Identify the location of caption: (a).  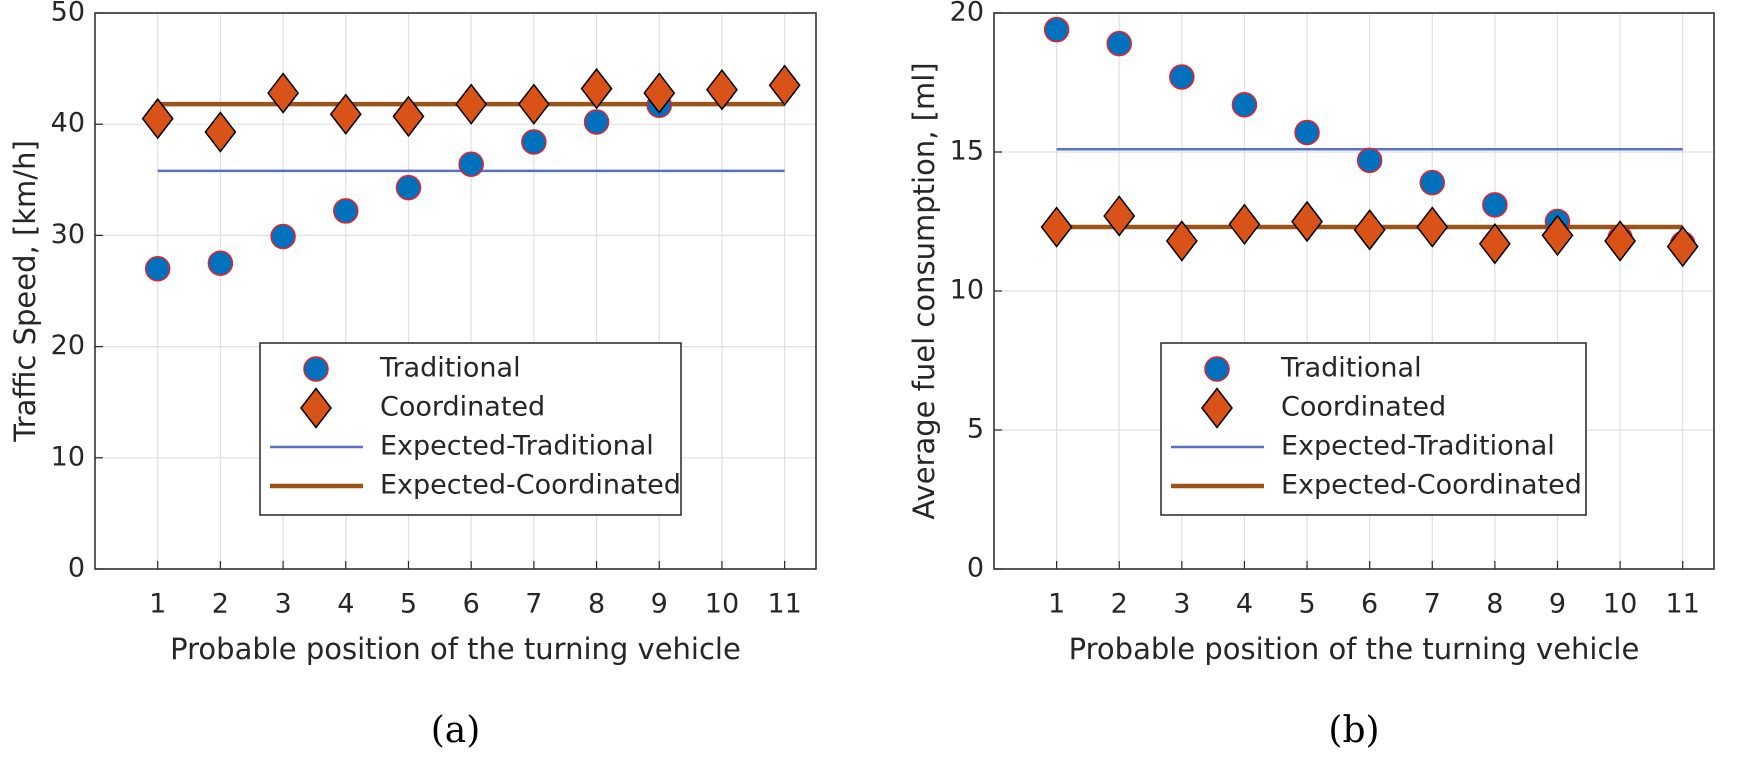
(456, 730).